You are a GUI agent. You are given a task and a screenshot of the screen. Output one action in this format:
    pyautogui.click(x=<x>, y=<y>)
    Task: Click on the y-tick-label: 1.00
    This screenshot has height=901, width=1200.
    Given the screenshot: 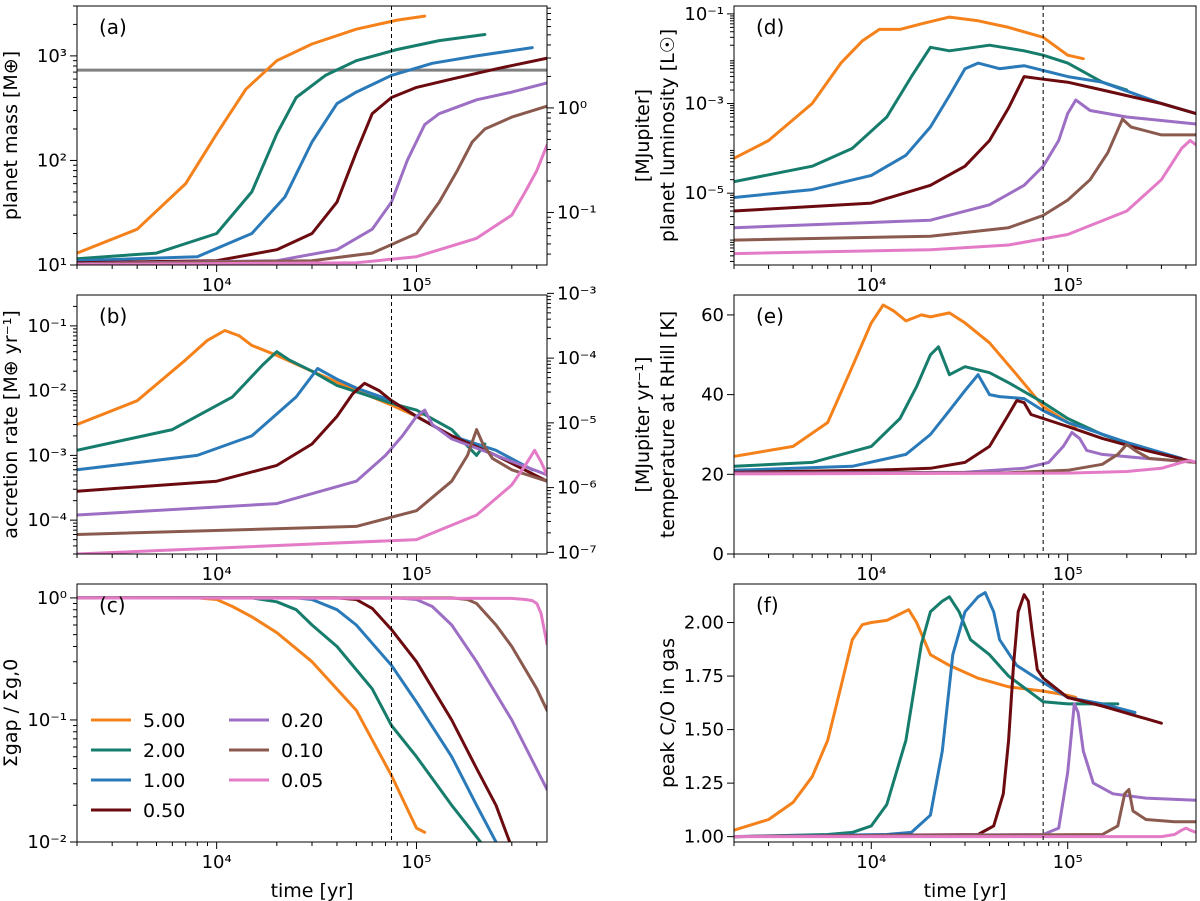 What is the action you would take?
    pyautogui.click(x=704, y=837)
    